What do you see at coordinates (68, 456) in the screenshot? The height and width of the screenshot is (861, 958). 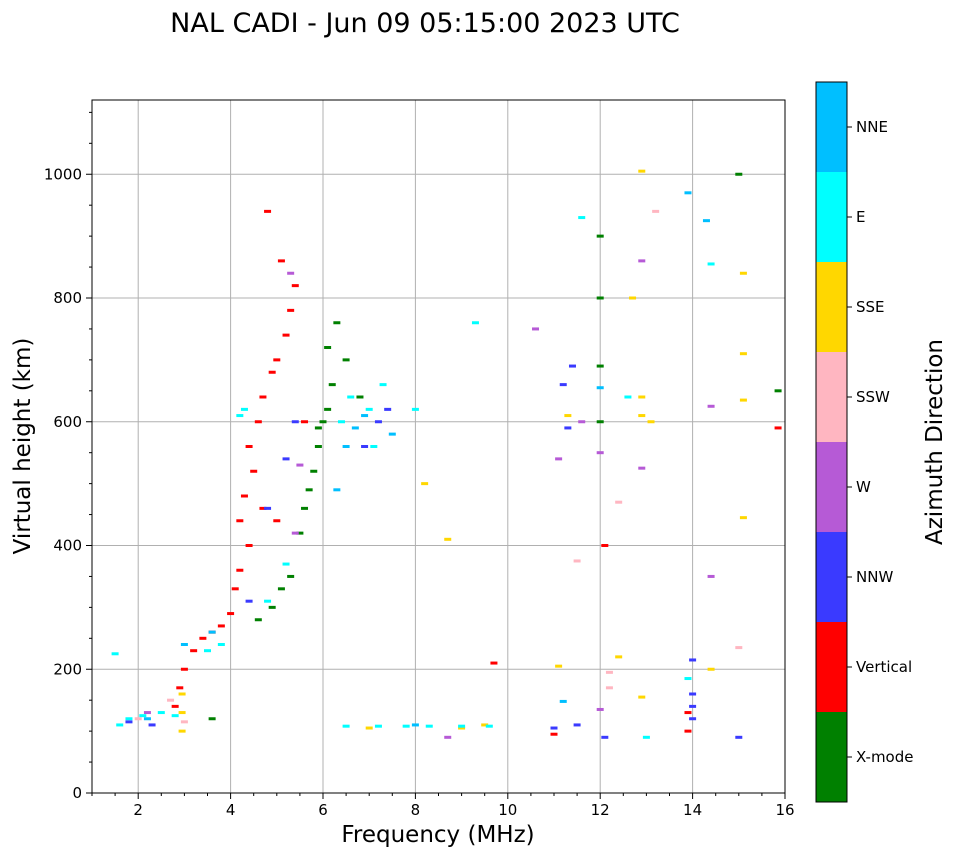 I see `y-axis: 0 200 400 600 800 1000` at bounding box center [68, 456].